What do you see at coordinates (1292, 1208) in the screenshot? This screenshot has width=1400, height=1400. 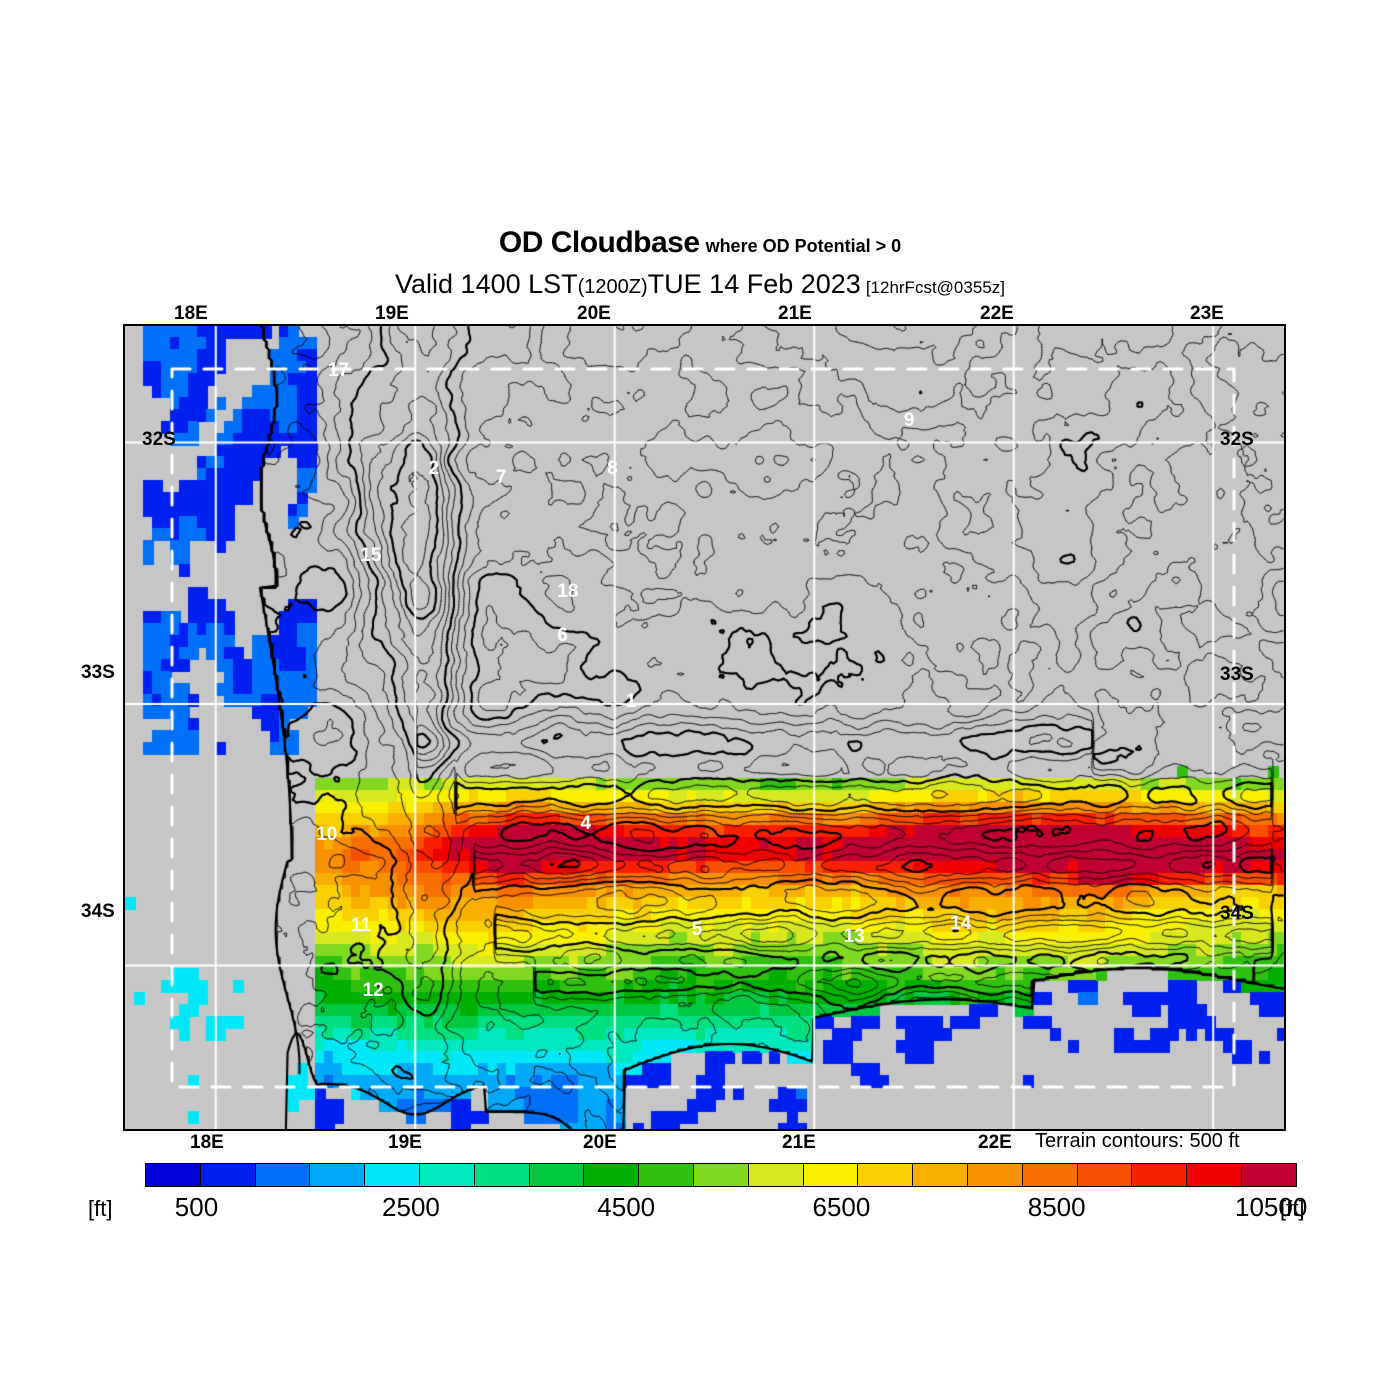 I see `colorbar-unit-right: [ft]` at bounding box center [1292, 1208].